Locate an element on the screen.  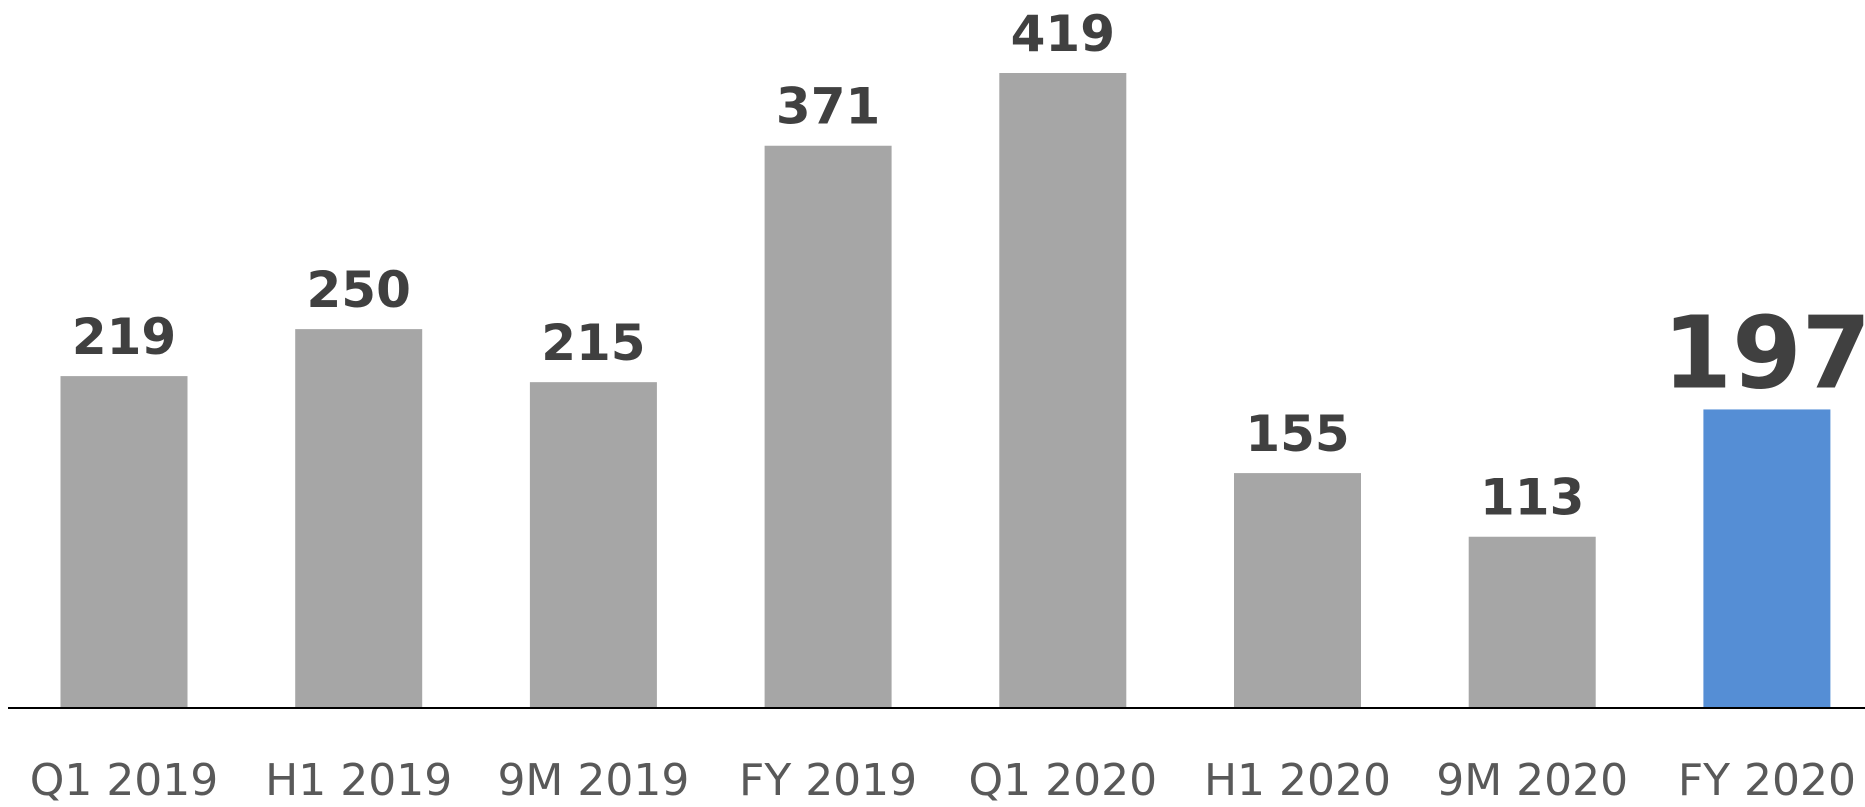
value-label: 215 is located at coordinates (593, 343).